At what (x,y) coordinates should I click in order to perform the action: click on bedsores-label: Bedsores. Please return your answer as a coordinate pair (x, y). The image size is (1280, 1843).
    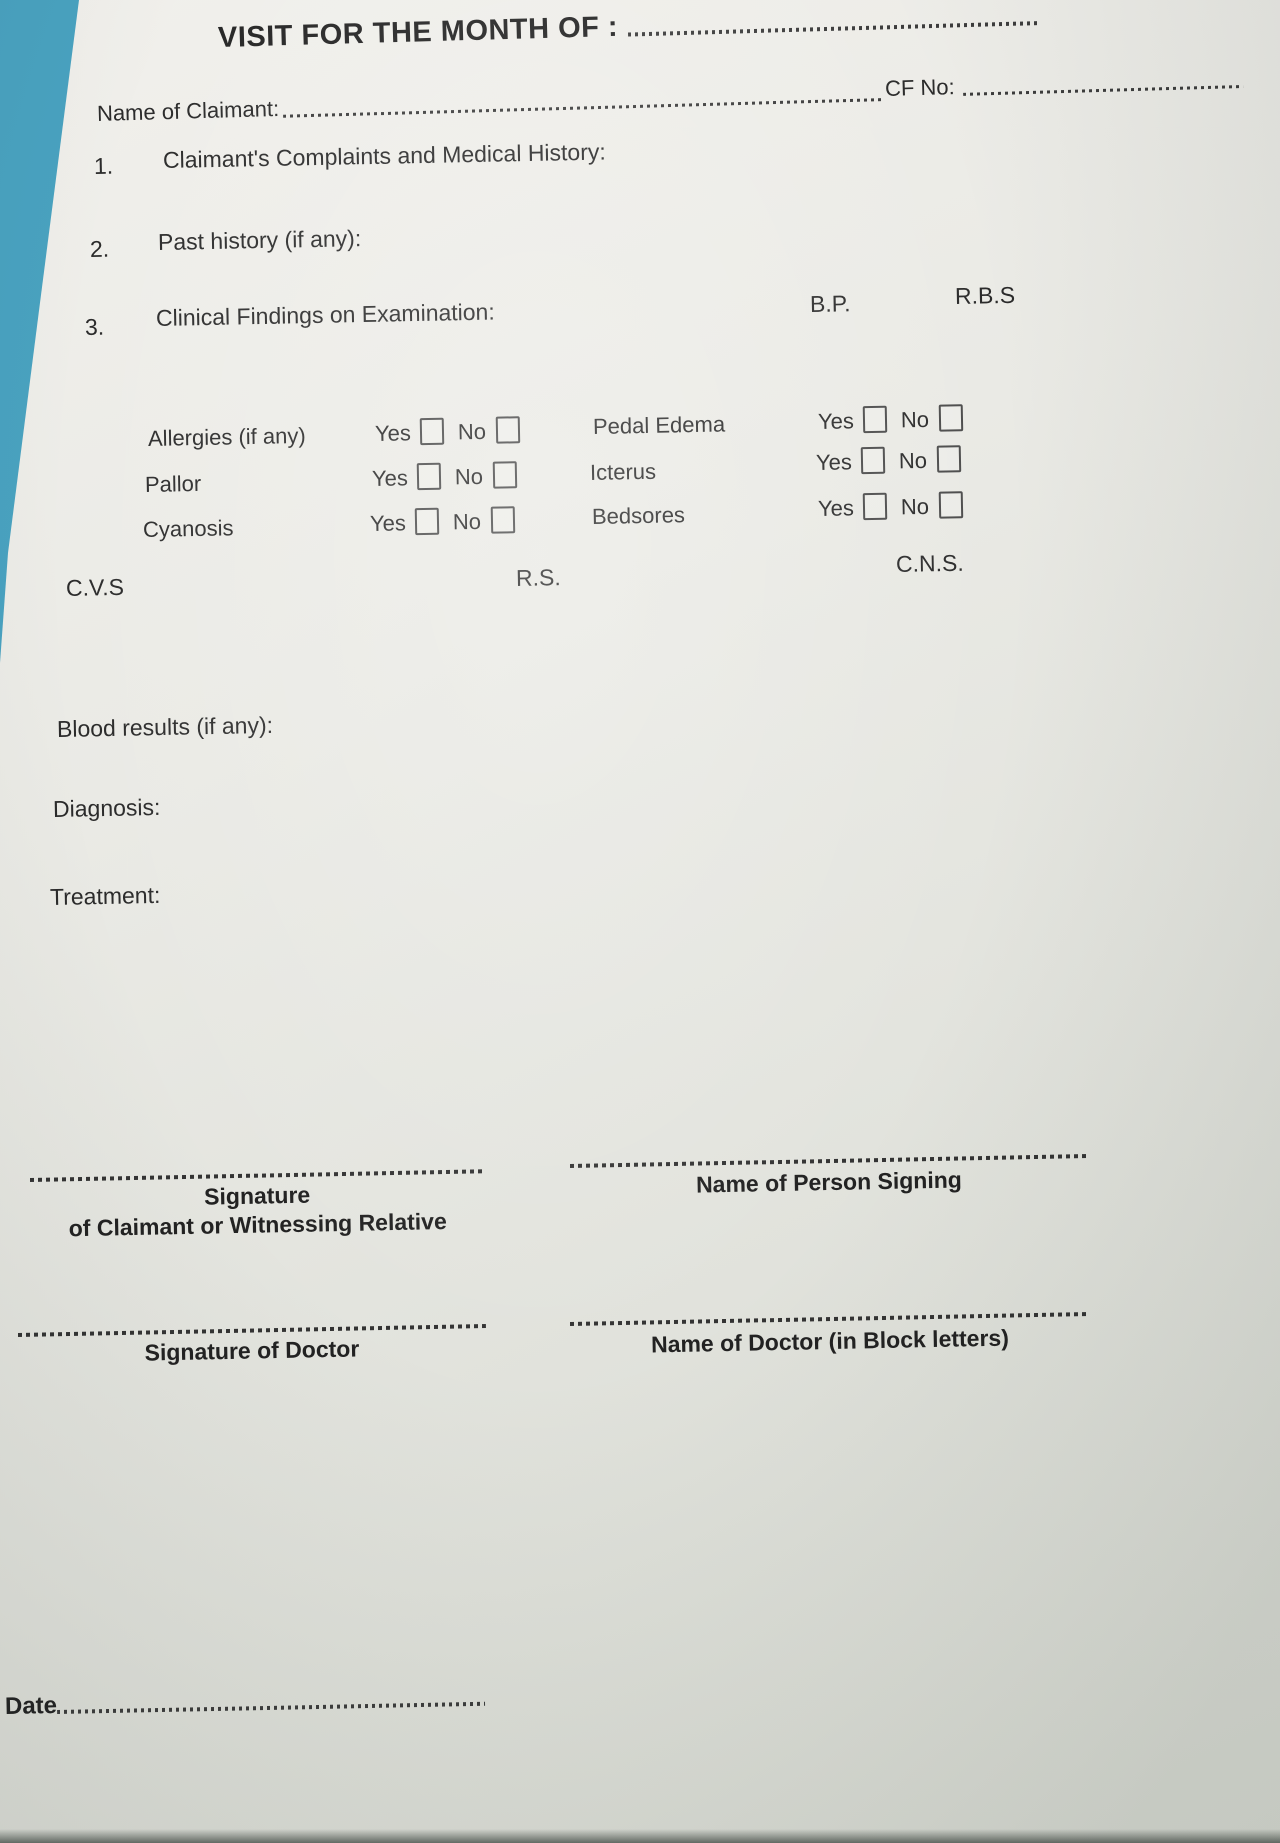
    Looking at the image, I should click on (638, 515).